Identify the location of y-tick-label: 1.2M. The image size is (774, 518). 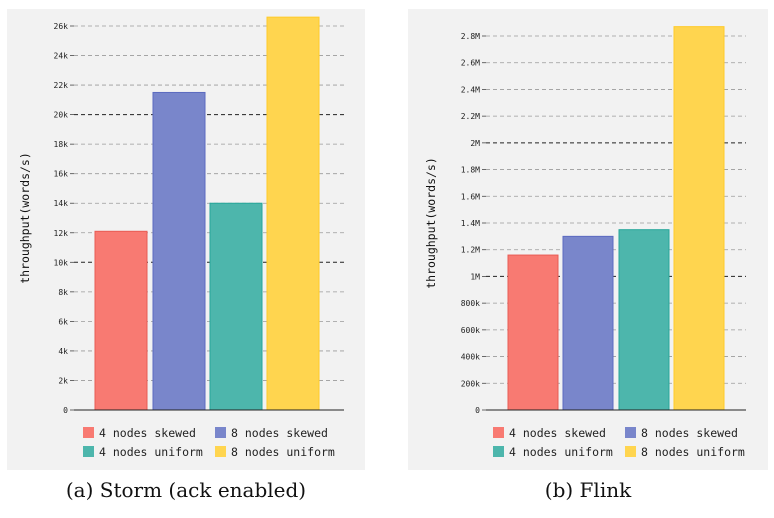
(470, 250).